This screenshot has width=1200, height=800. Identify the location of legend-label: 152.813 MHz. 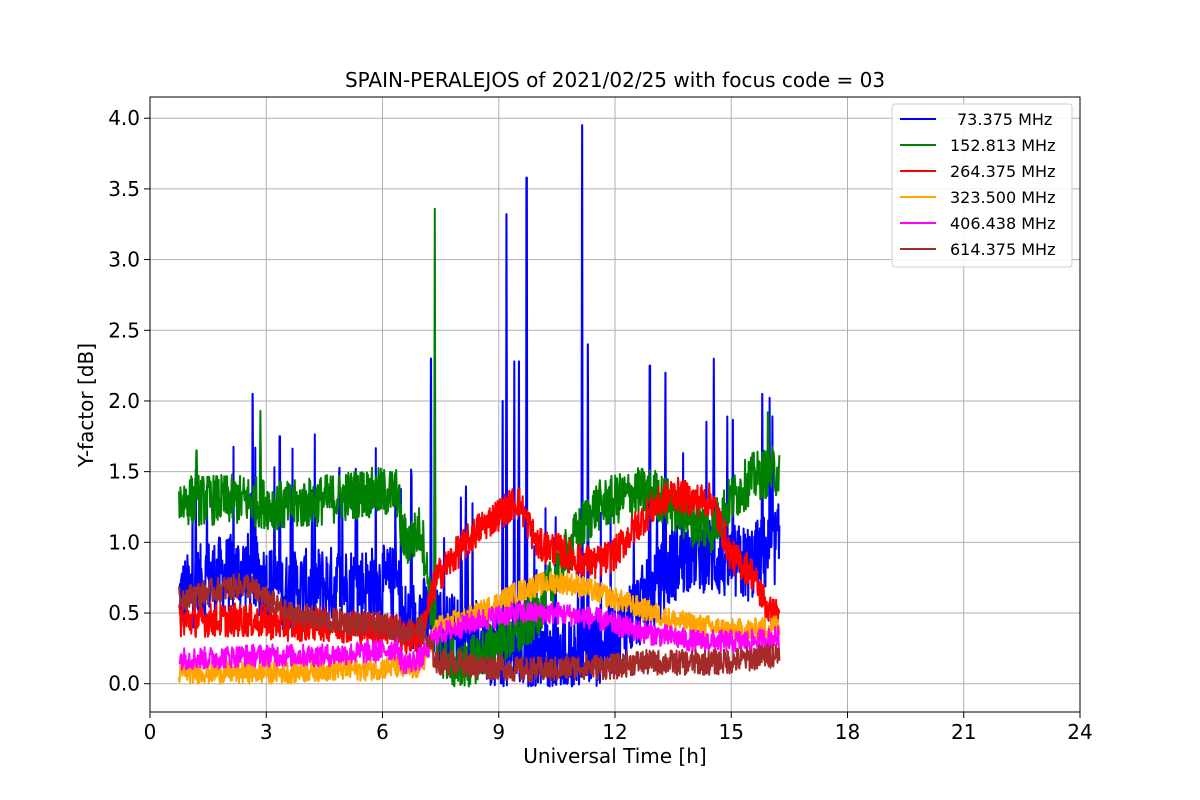
(1002, 145).